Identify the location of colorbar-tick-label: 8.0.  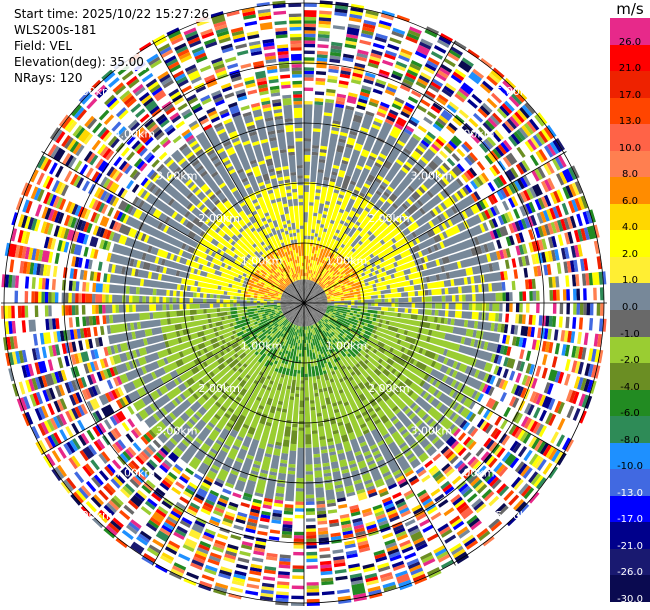
(630, 175).